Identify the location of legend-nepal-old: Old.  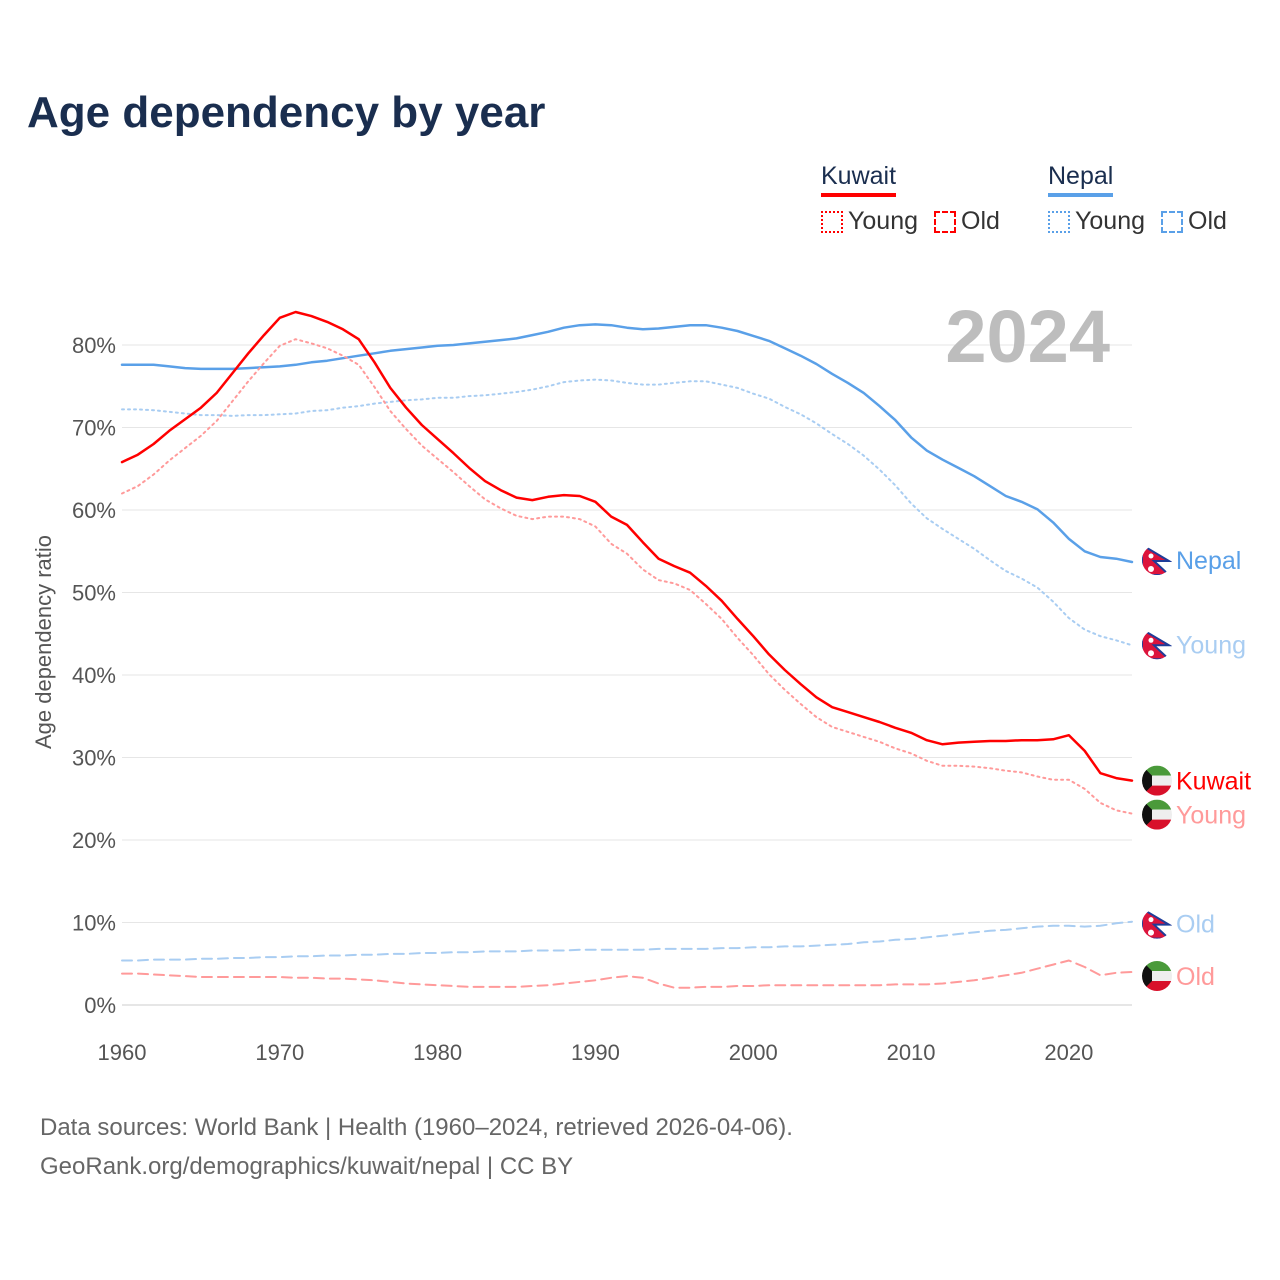
(1194, 221).